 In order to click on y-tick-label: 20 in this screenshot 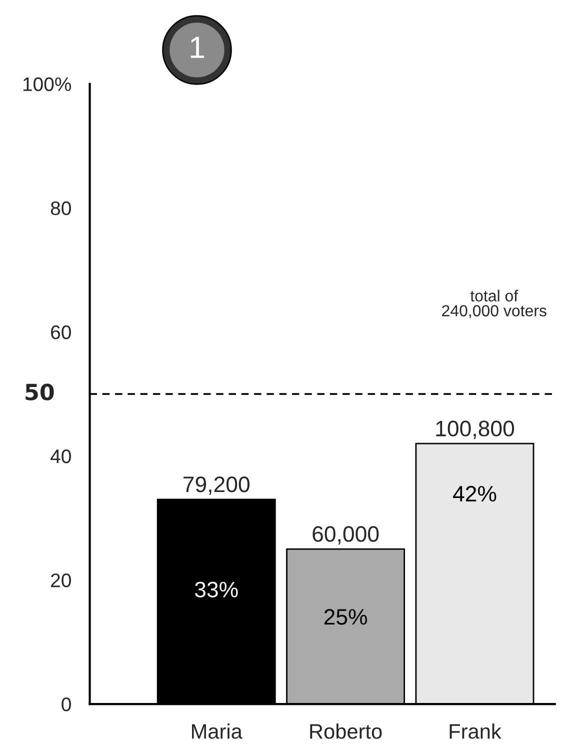, I will do `click(61, 580)`.